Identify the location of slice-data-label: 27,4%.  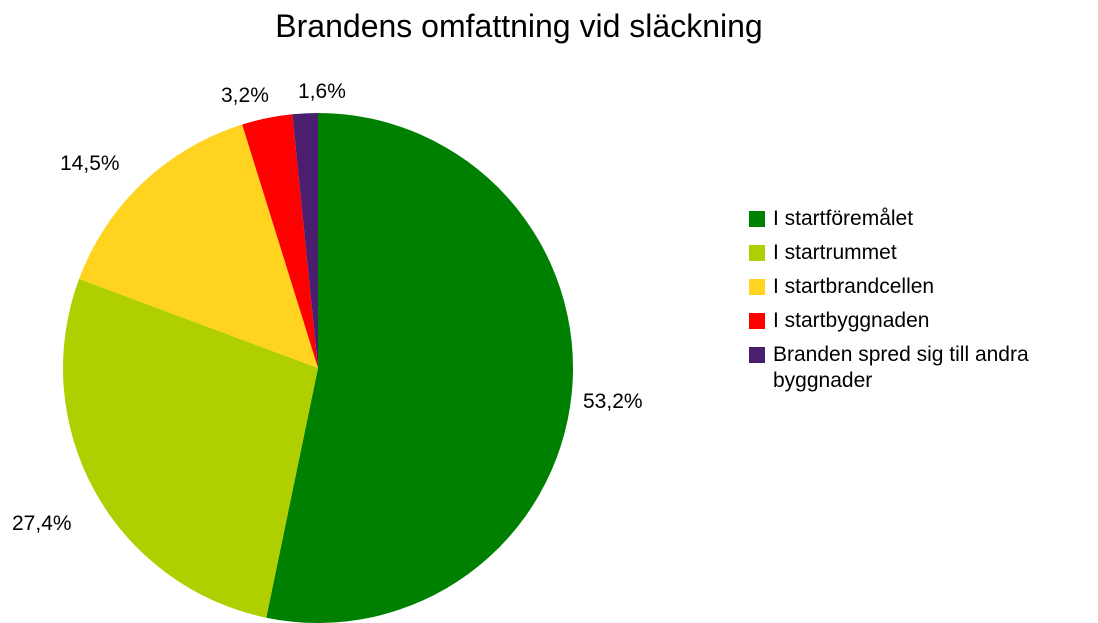
(42, 523).